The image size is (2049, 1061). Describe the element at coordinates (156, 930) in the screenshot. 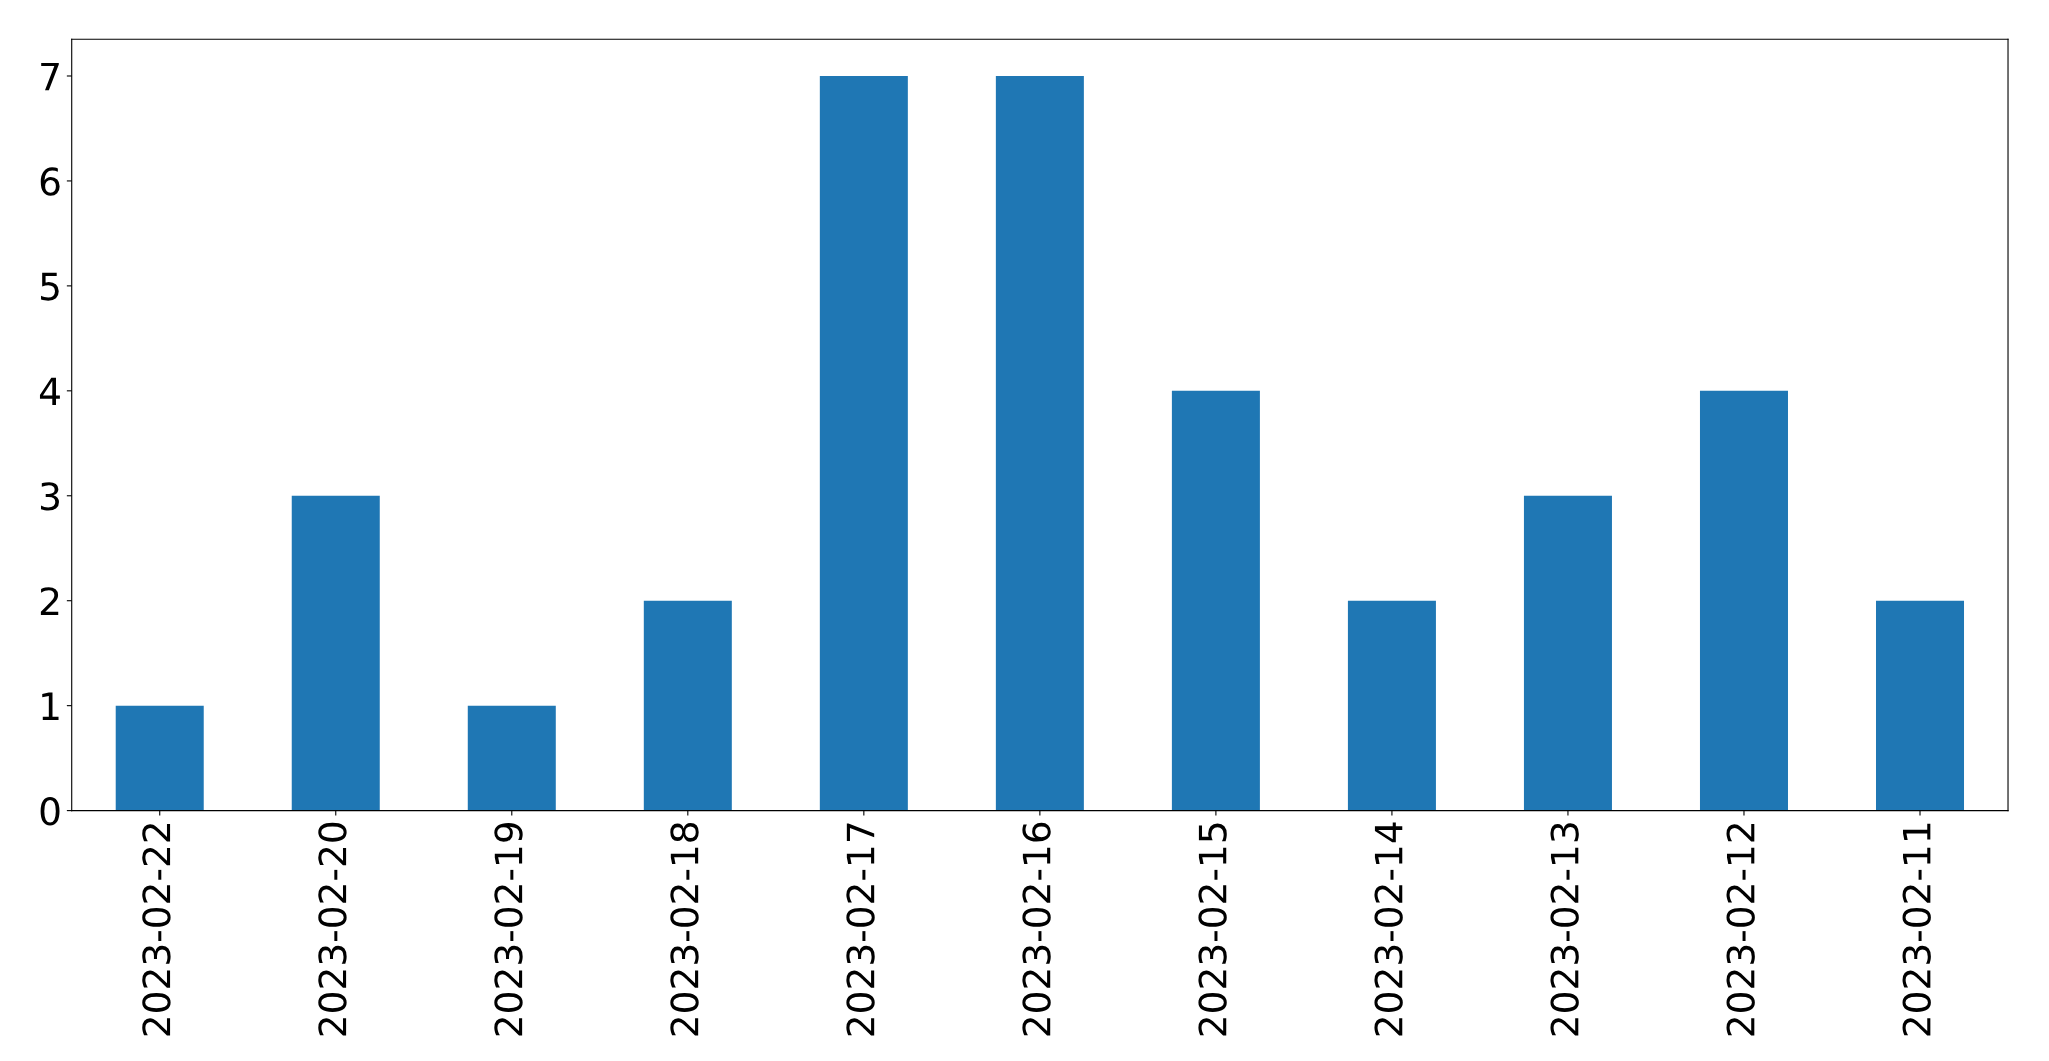

I see `x-tick-label: 2023-02-22` at that location.